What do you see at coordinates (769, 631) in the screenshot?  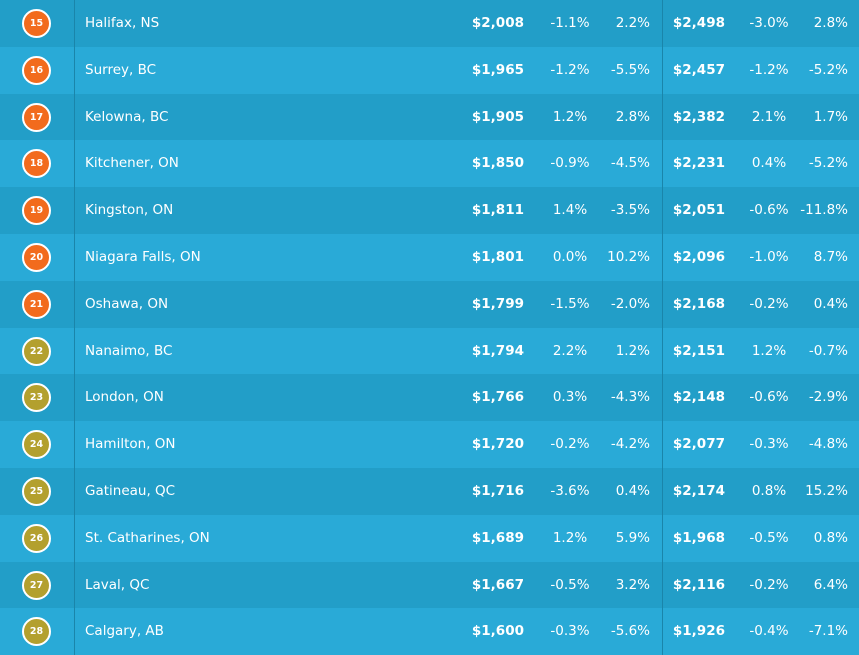 I see `two-bed-monthly-change: -0.4%` at bounding box center [769, 631].